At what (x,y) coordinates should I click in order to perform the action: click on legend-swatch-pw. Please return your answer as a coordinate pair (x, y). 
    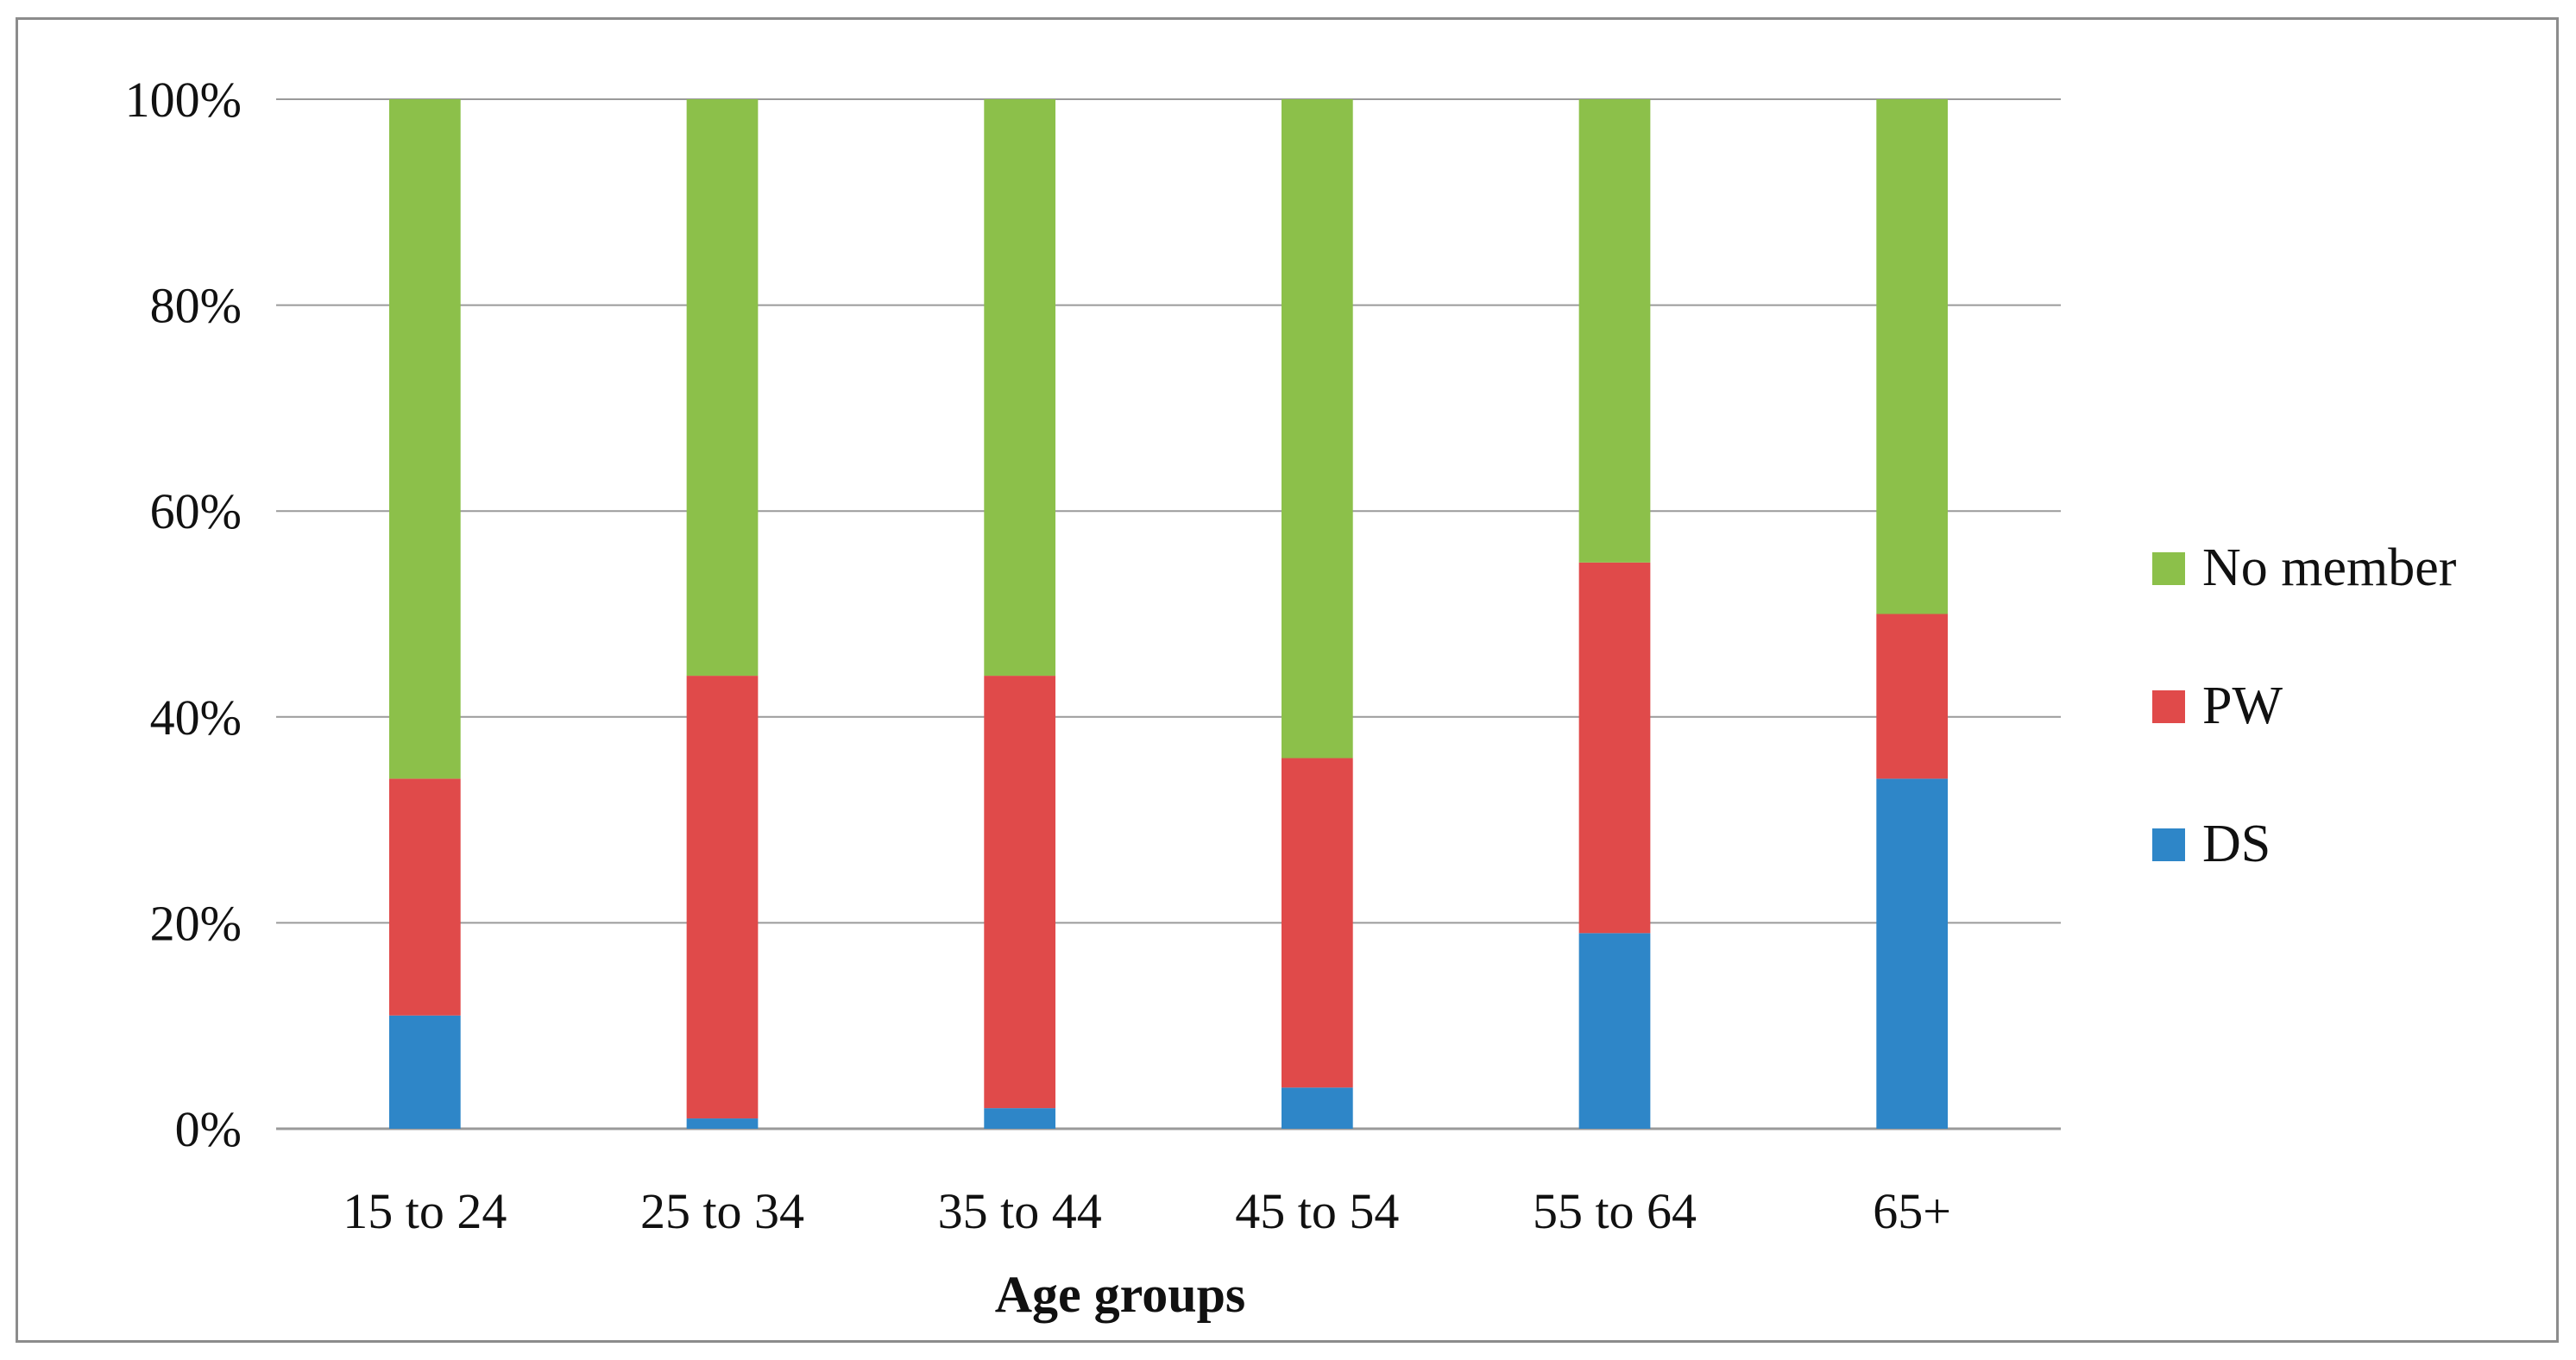
    Looking at the image, I should click on (2168, 707).